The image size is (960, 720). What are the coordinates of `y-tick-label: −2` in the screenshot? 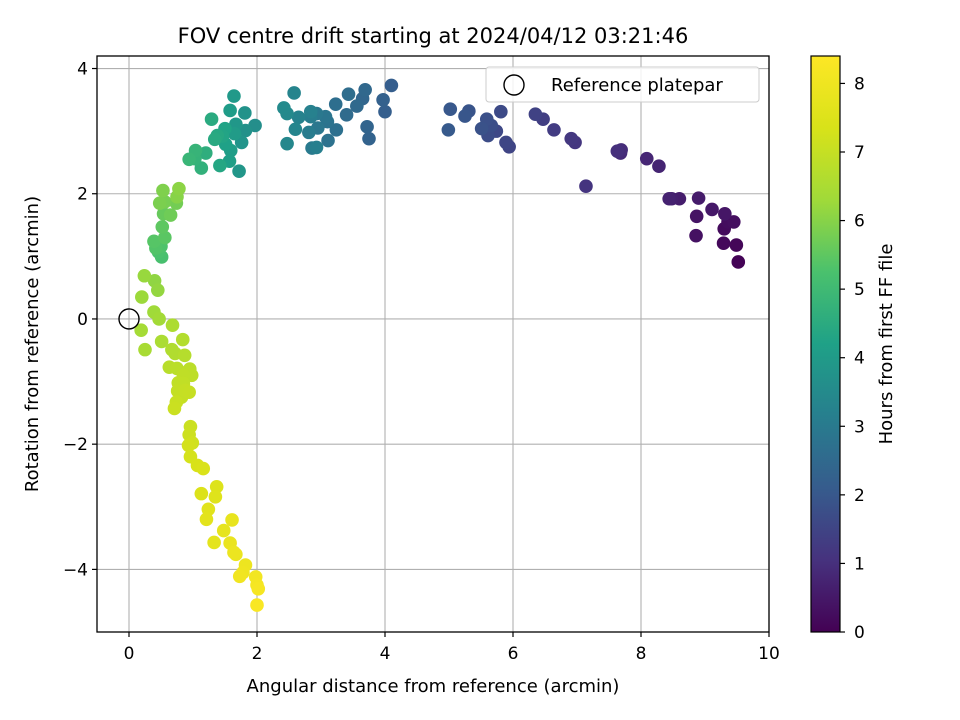 It's located at (75, 445).